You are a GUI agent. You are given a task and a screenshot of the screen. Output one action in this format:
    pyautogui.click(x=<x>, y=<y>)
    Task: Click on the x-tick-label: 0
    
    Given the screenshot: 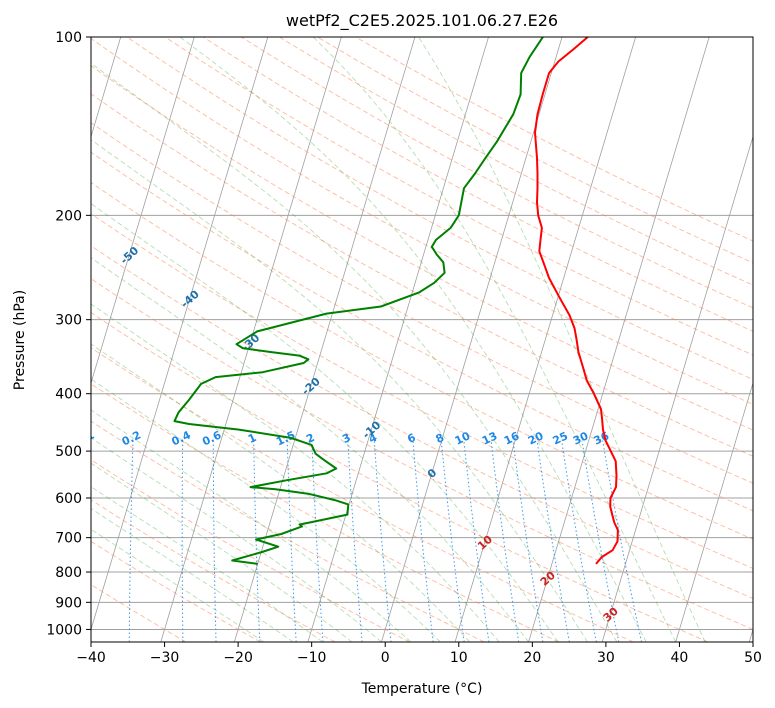 What is the action you would take?
    pyautogui.click(x=385, y=658)
    